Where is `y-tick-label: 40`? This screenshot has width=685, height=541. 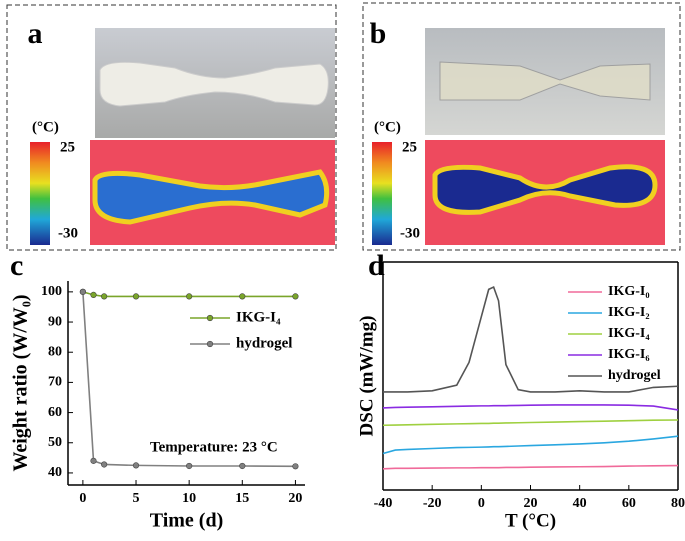
y-tick-label: 40 is located at coordinates (55, 472).